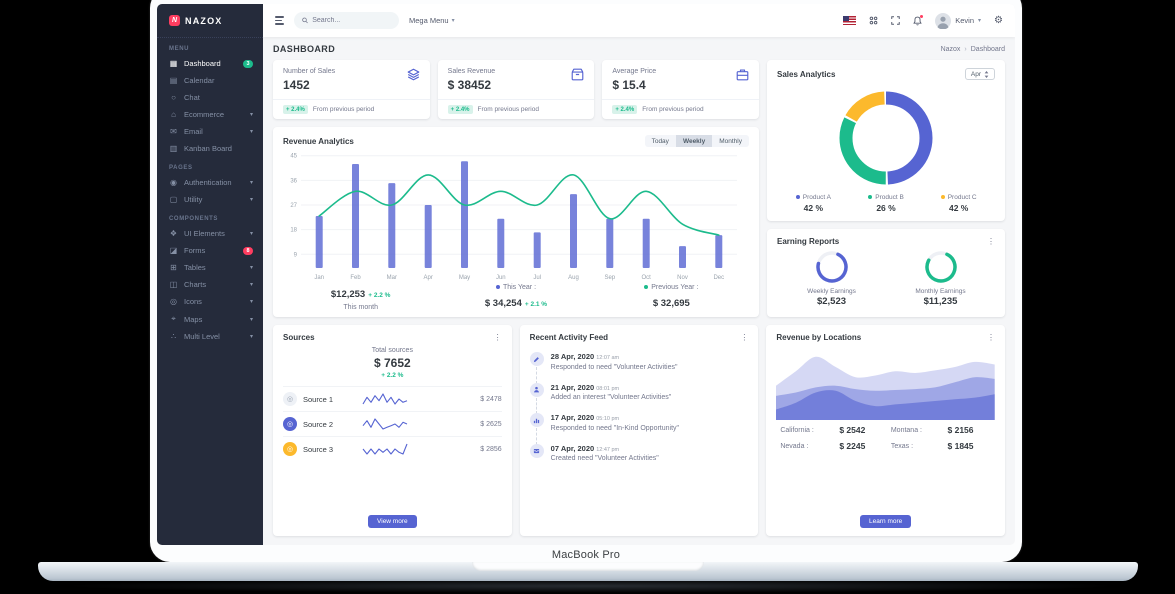  What do you see at coordinates (819, 337) in the screenshot?
I see `card-title: Revenue by Locations` at bounding box center [819, 337].